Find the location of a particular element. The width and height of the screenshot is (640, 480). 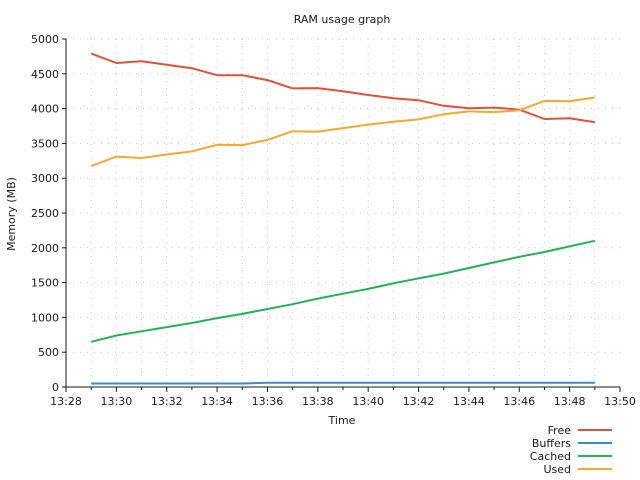

series-line-used is located at coordinates (342, 131).